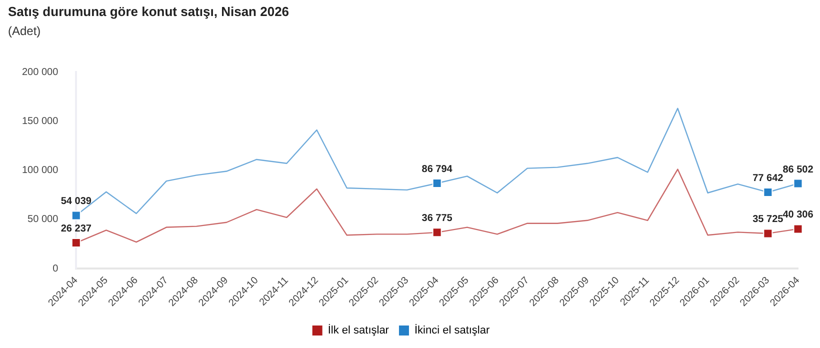 The height and width of the screenshot is (348, 820). I want to click on chart-subtitle: (Adet), so click(24, 31).